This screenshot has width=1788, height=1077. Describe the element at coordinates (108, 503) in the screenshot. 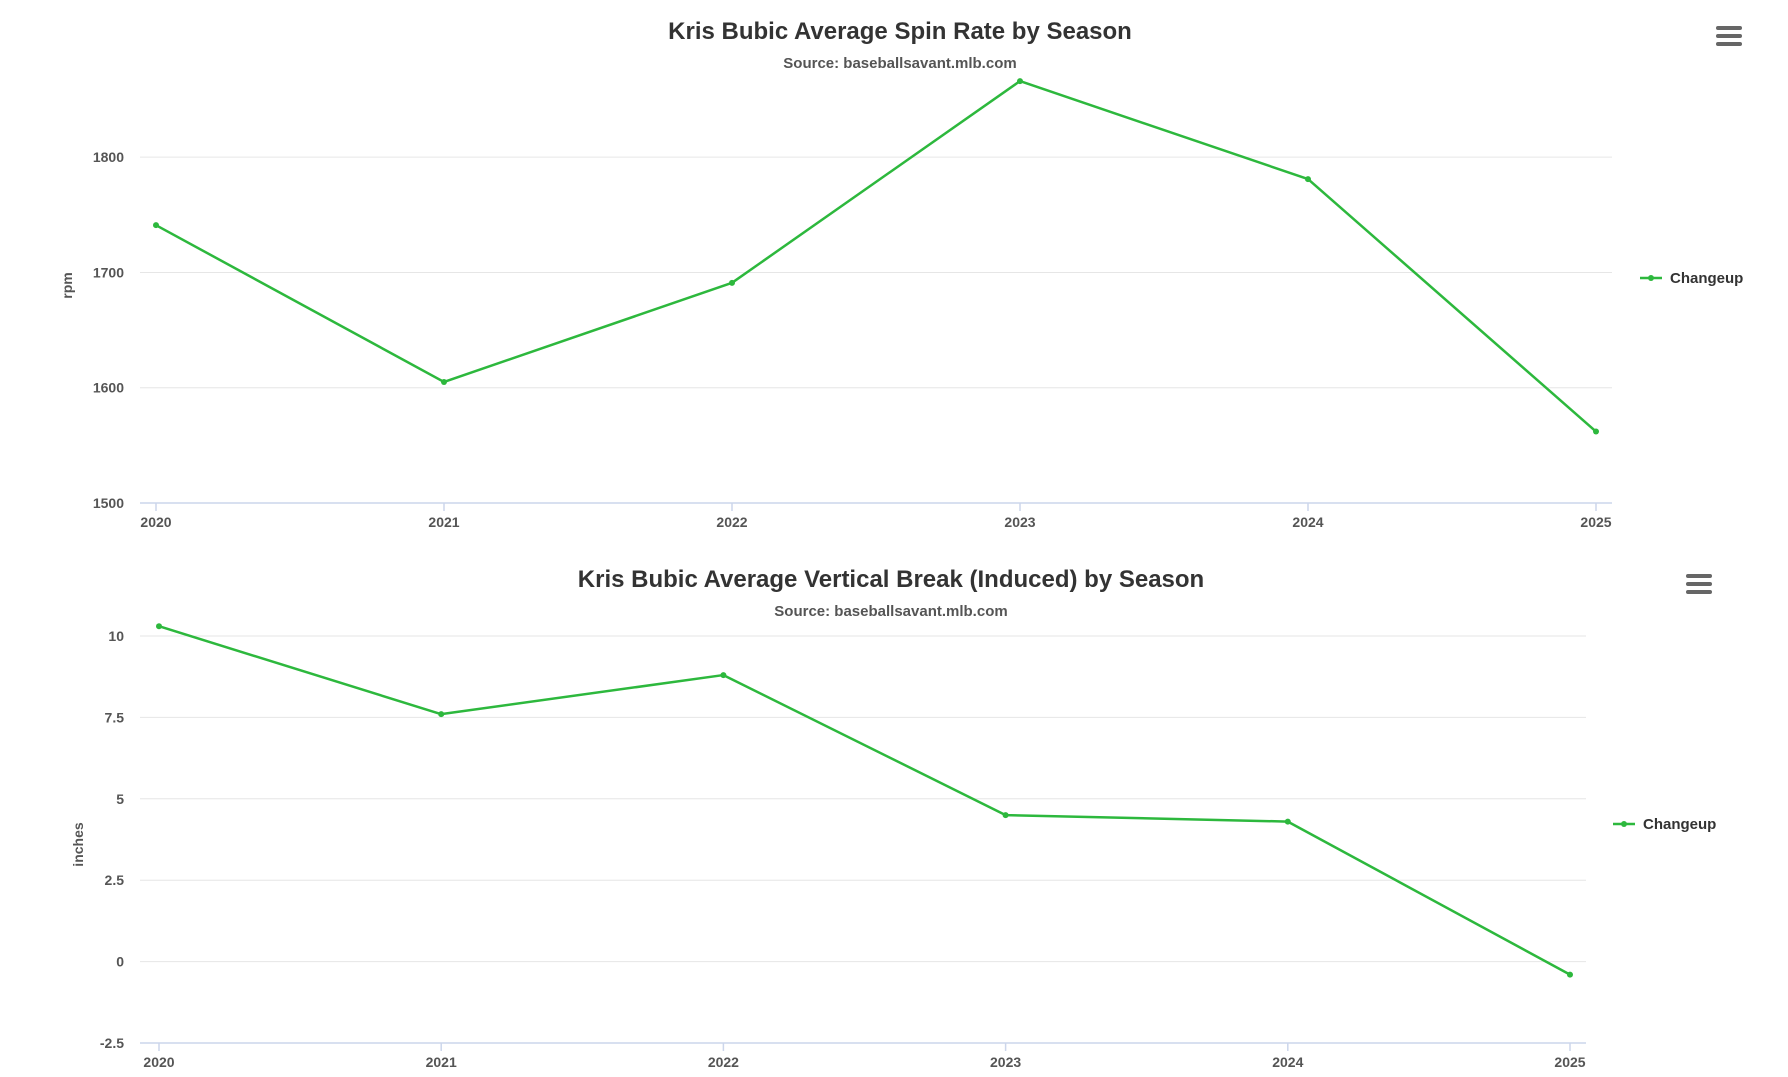

I see `y-tick-label: 1500` at that location.